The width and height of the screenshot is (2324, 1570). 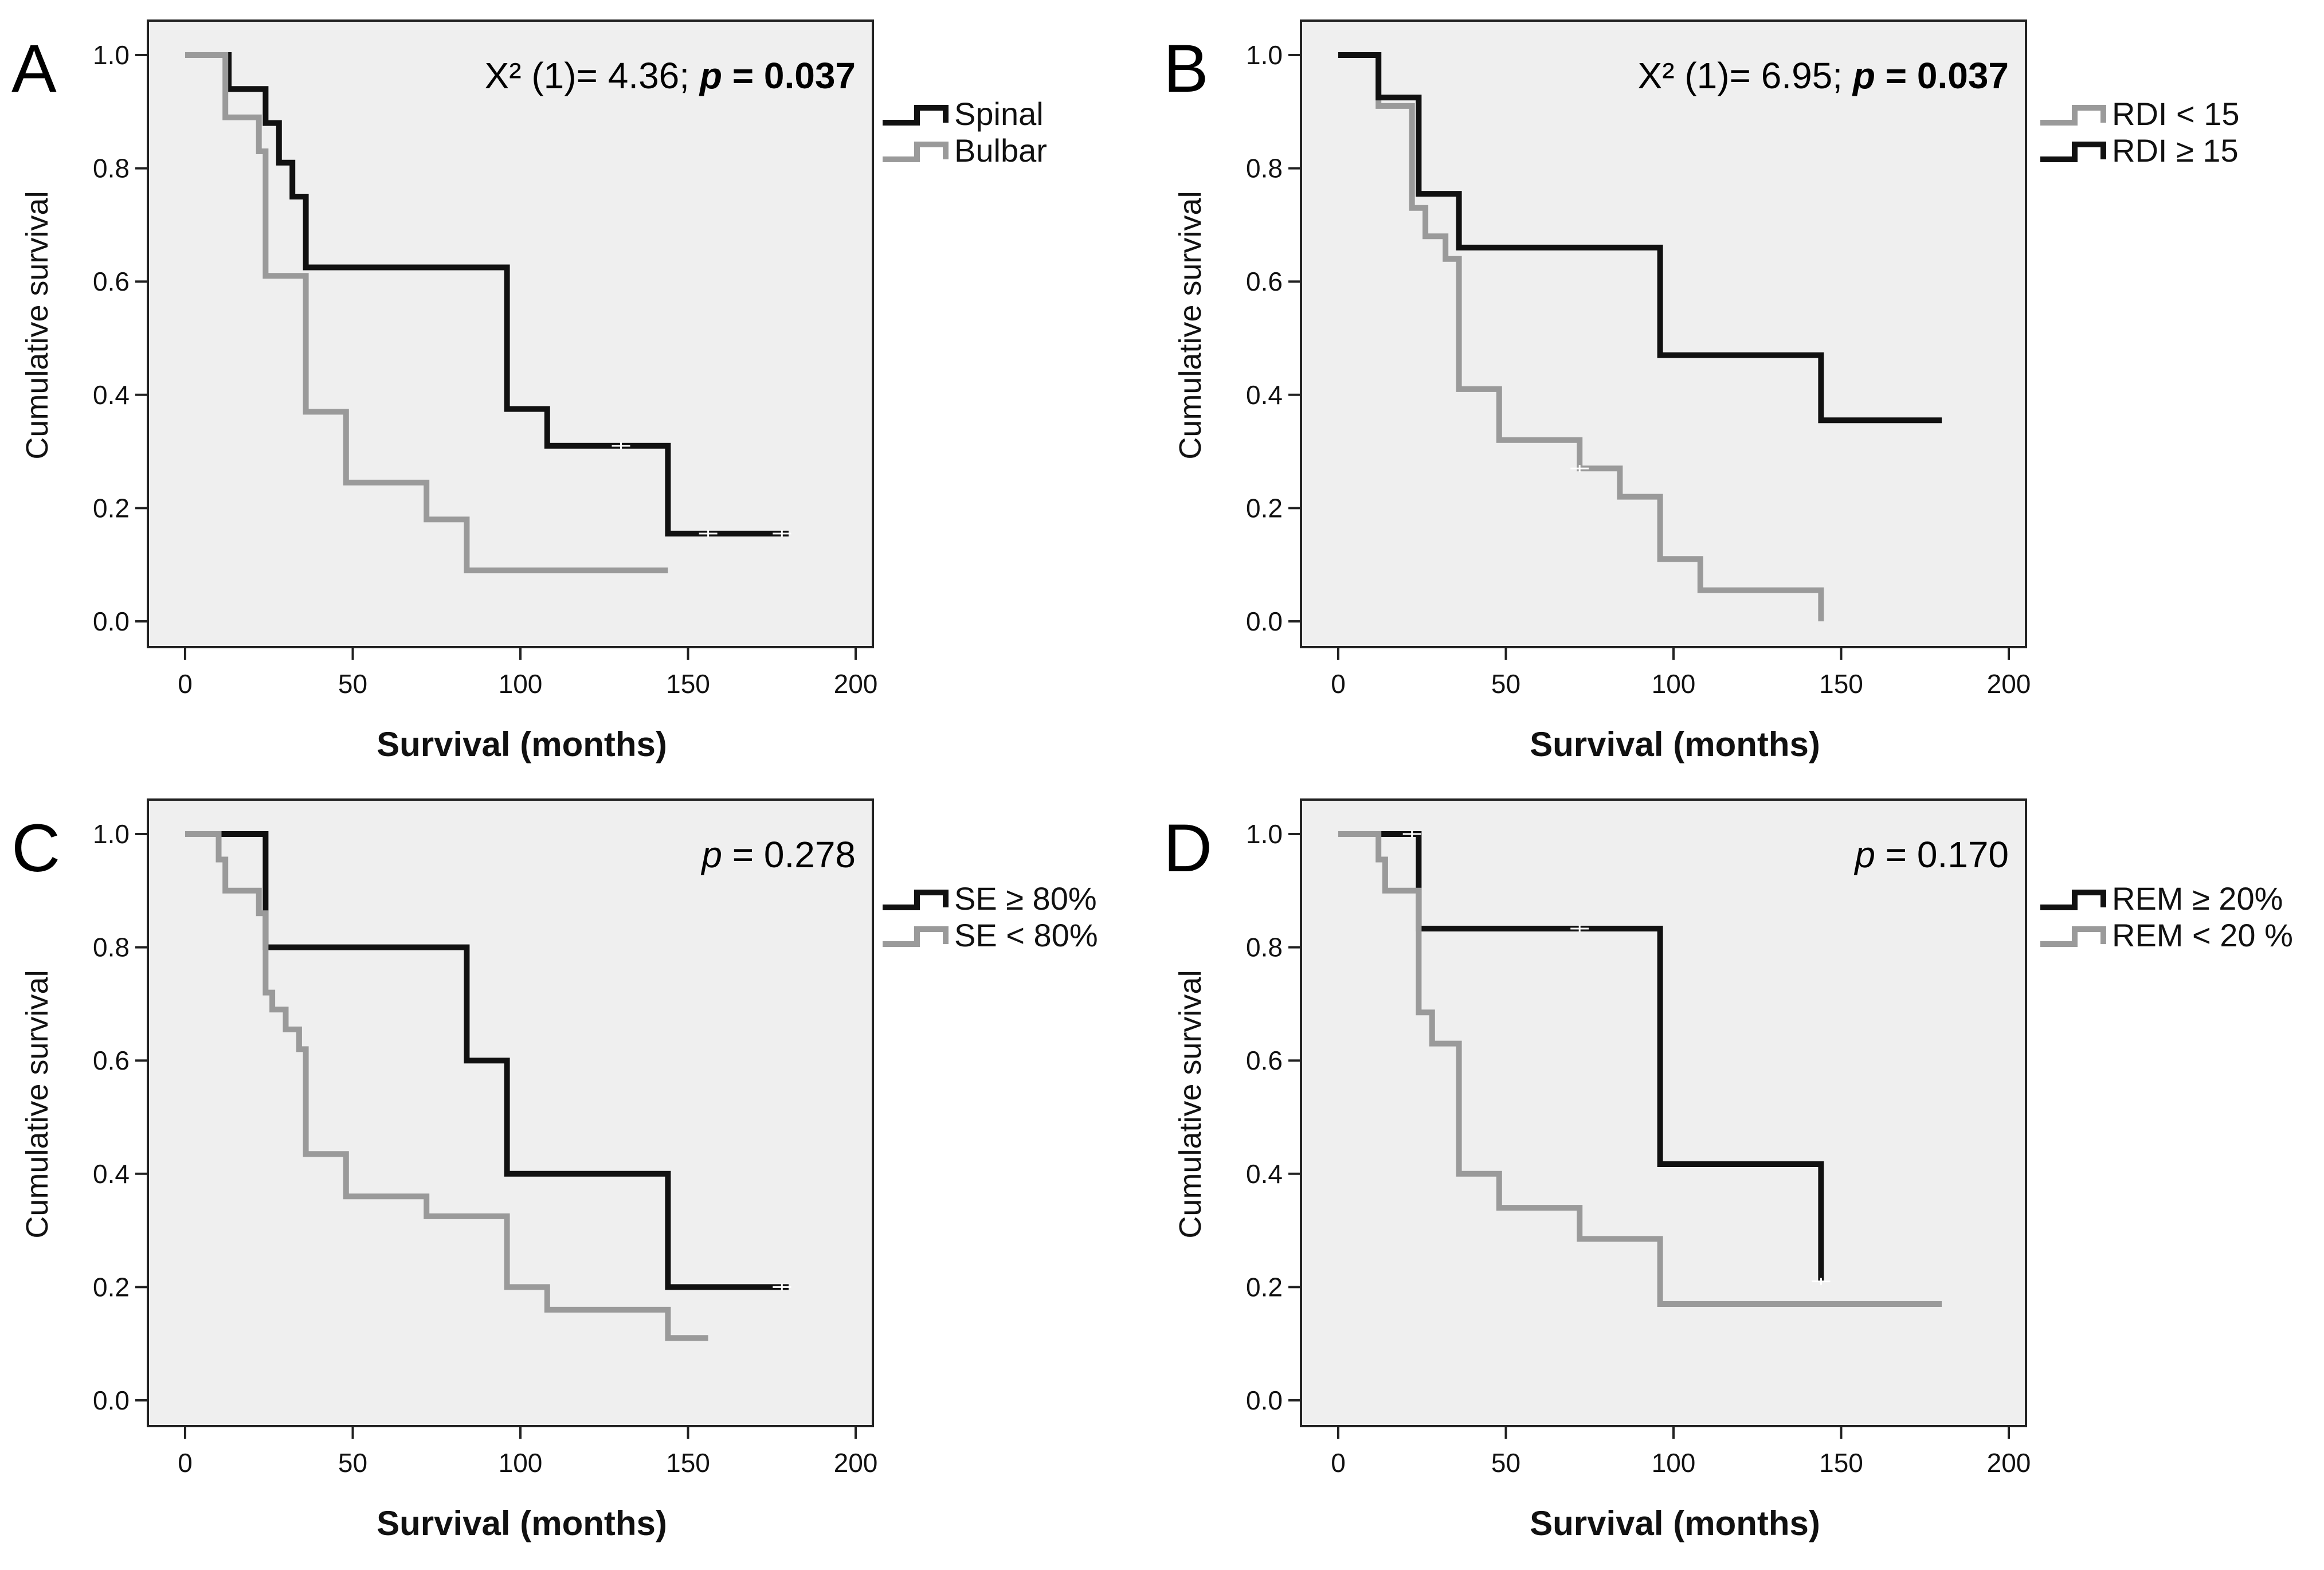 What do you see at coordinates (1026, 935) in the screenshot?
I see `legend-label: SE < 80%` at bounding box center [1026, 935].